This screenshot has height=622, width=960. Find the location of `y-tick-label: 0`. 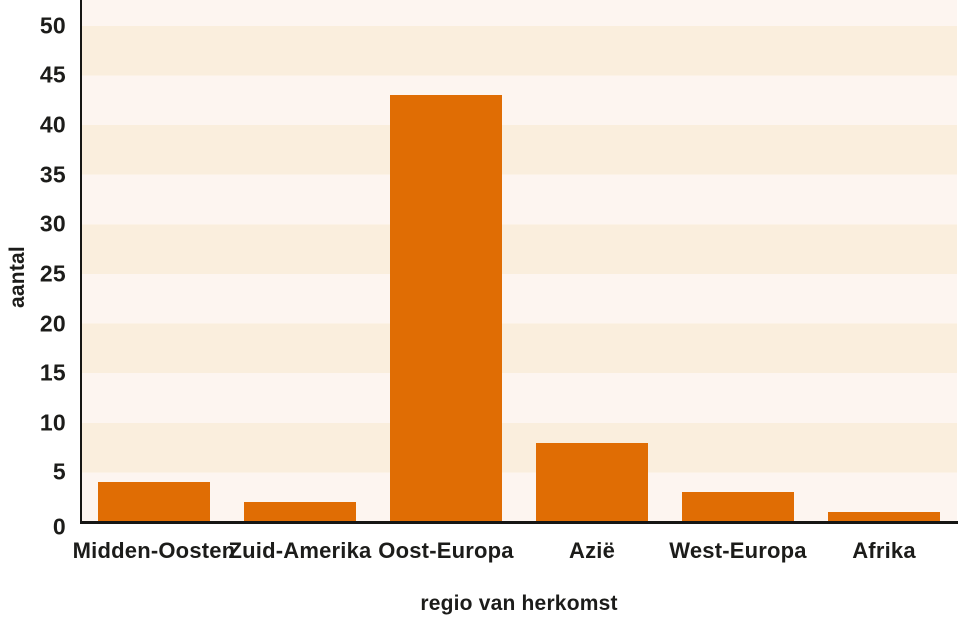

y-tick-label: 0 is located at coordinates (59, 526).